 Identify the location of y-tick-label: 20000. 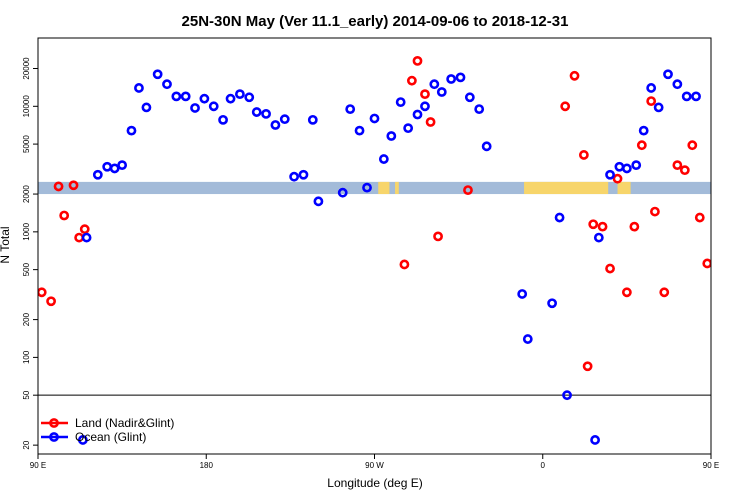
(26, 68).